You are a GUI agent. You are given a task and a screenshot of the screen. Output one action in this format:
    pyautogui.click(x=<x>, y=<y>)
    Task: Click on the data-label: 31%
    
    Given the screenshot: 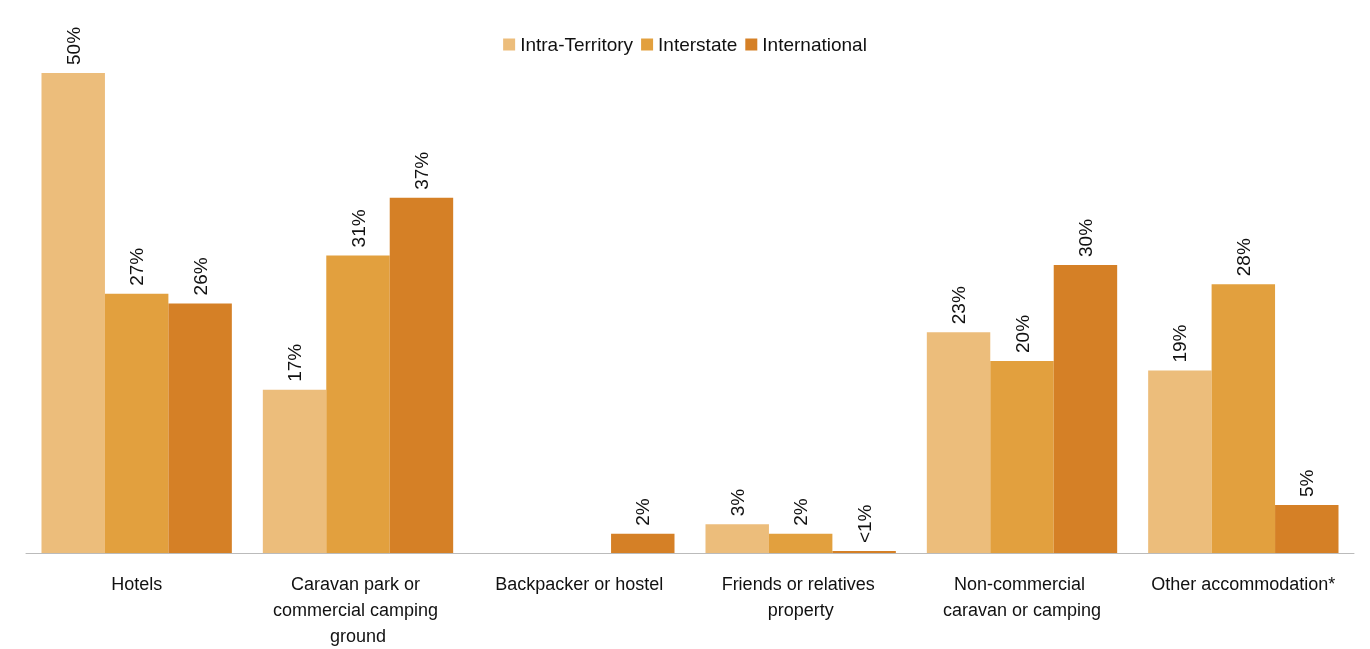 What is the action you would take?
    pyautogui.click(x=358, y=228)
    